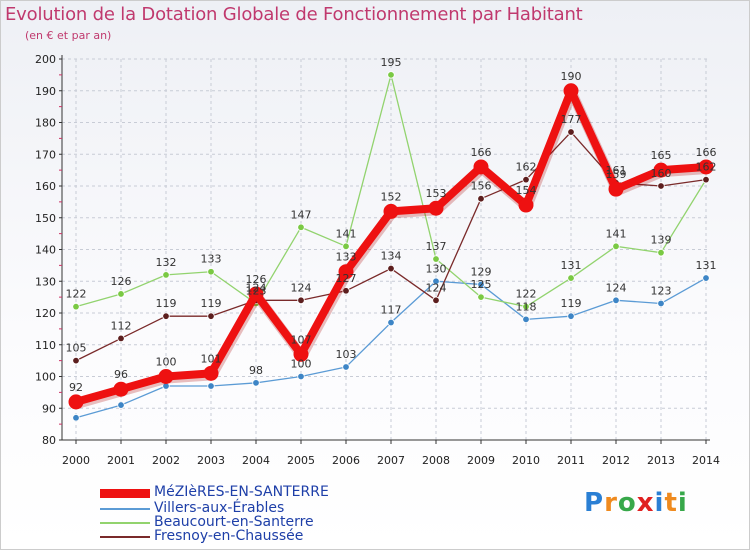 The height and width of the screenshot is (550, 750). Describe the element at coordinates (706, 460) in the screenshot. I see `x-tick-label: 2014` at that location.